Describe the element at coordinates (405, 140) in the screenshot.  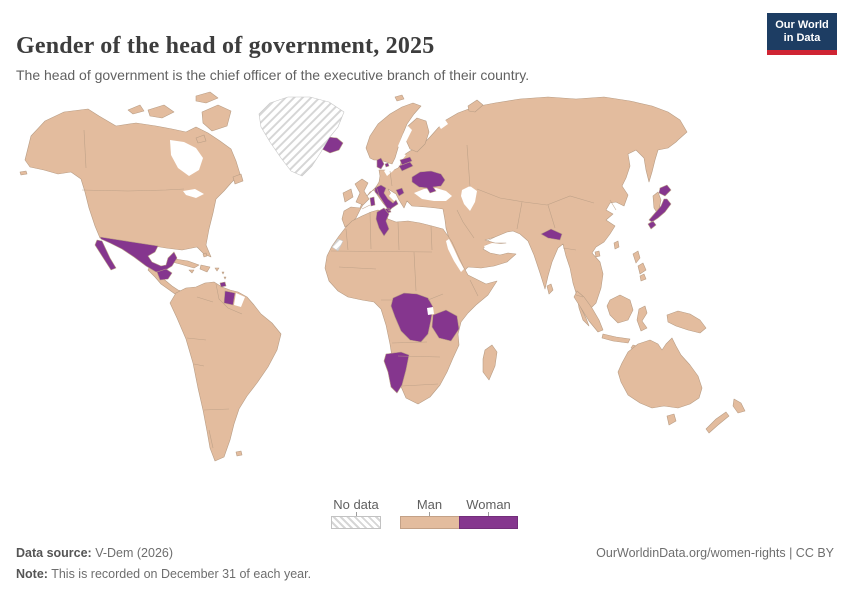
I see `gulf-of-bothnia` at that location.